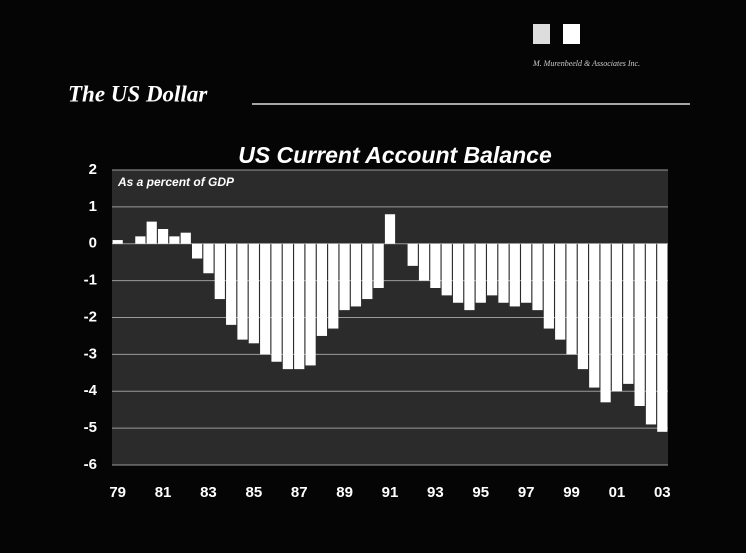  Describe the element at coordinates (617, 492) in the screenshot. I see `x-tick-label: 01` at that location.